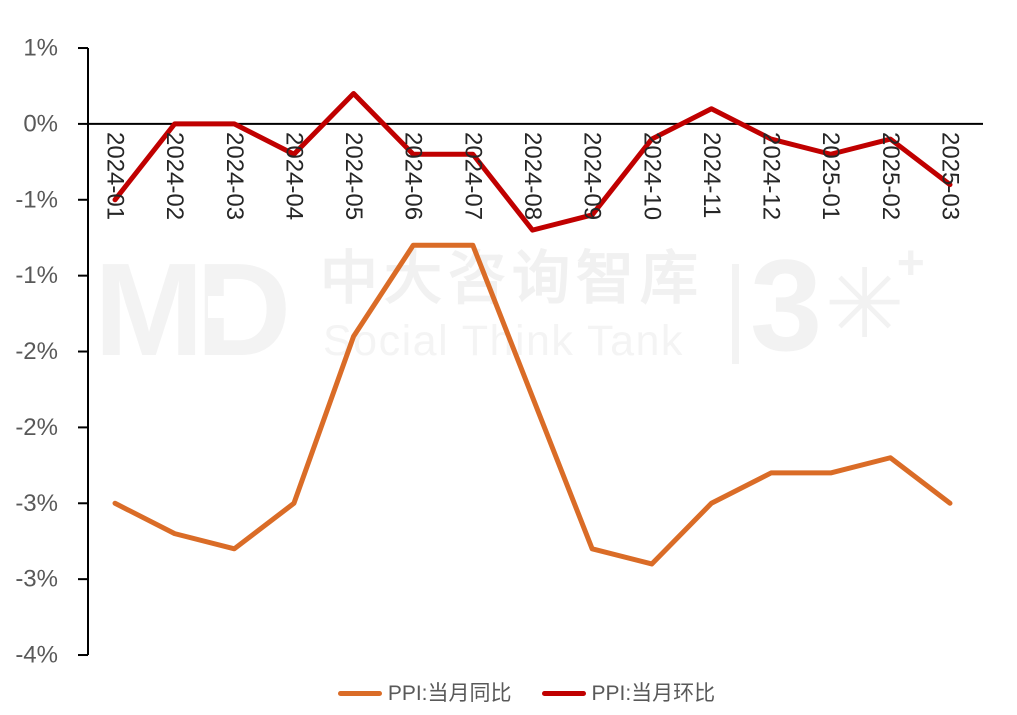  I want to click on x-tick-label-2024-12: 2024-12, so click(771, 176).